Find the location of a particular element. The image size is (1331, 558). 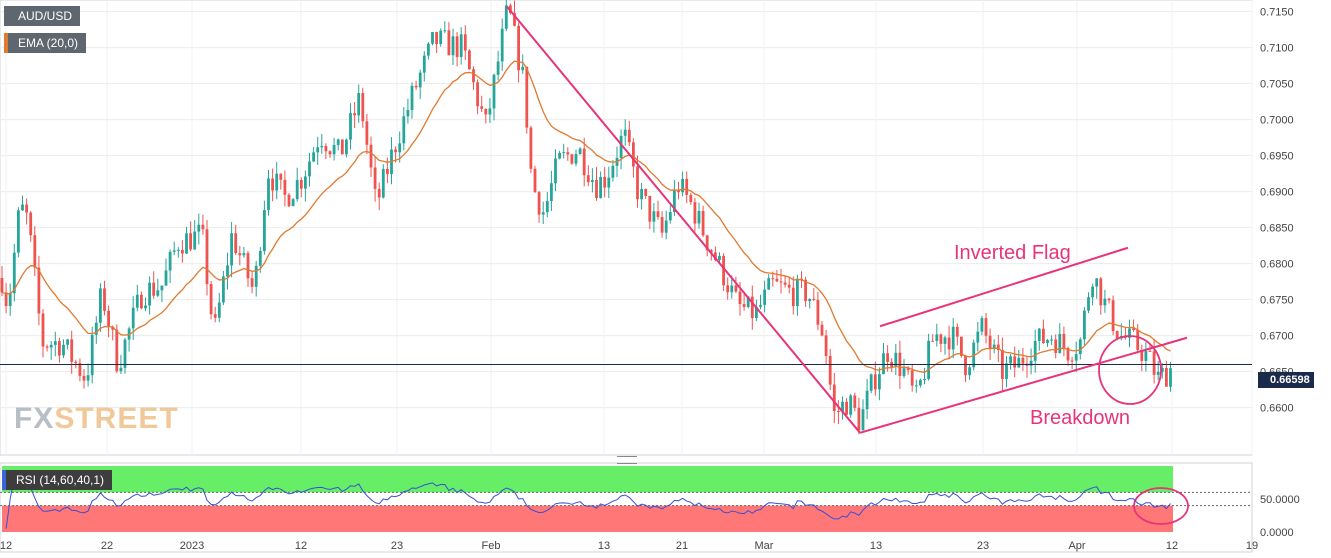

time-tick-label: 2023 is located at coordinates (192, 546).